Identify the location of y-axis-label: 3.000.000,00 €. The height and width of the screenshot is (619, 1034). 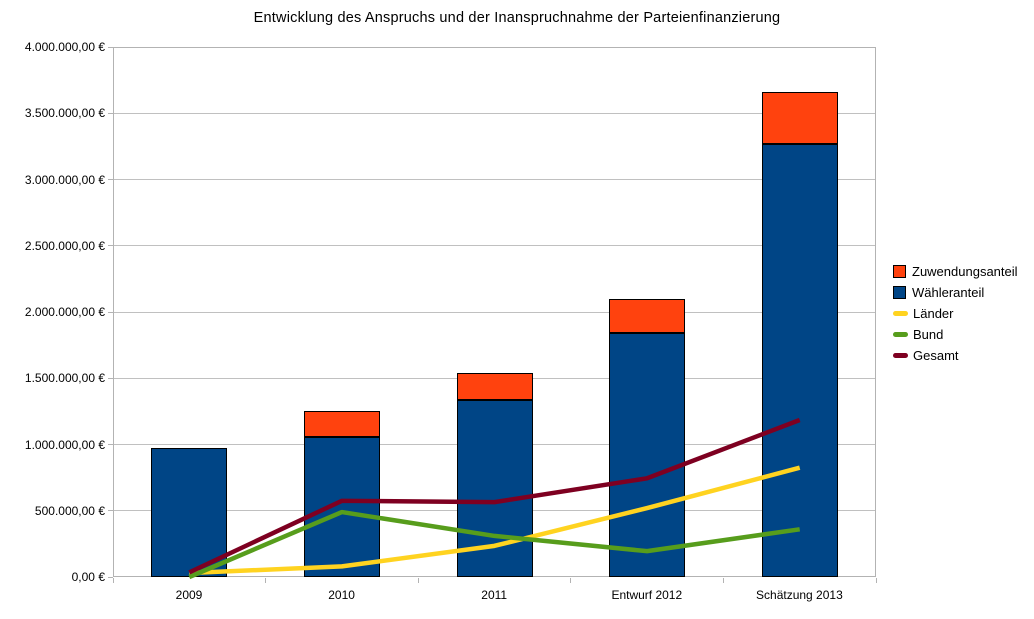
(64, 179).